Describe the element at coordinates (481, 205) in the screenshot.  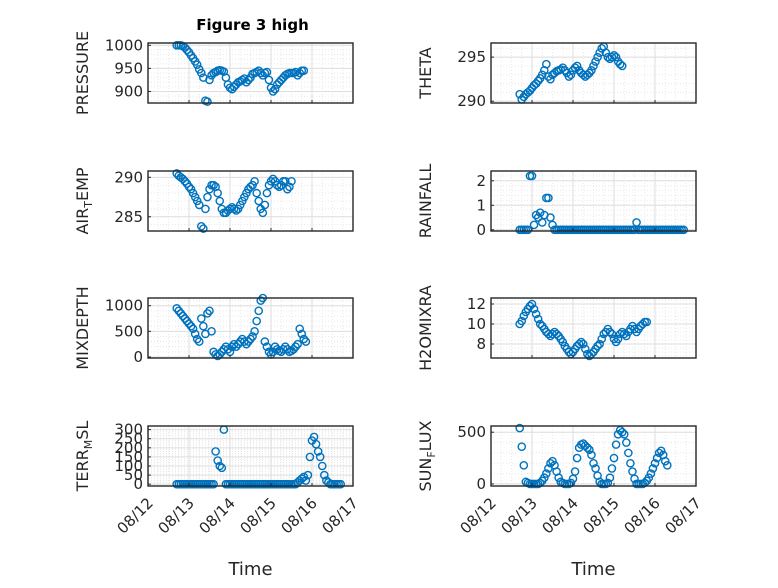
I see `y-tick-label: 1` at that location.